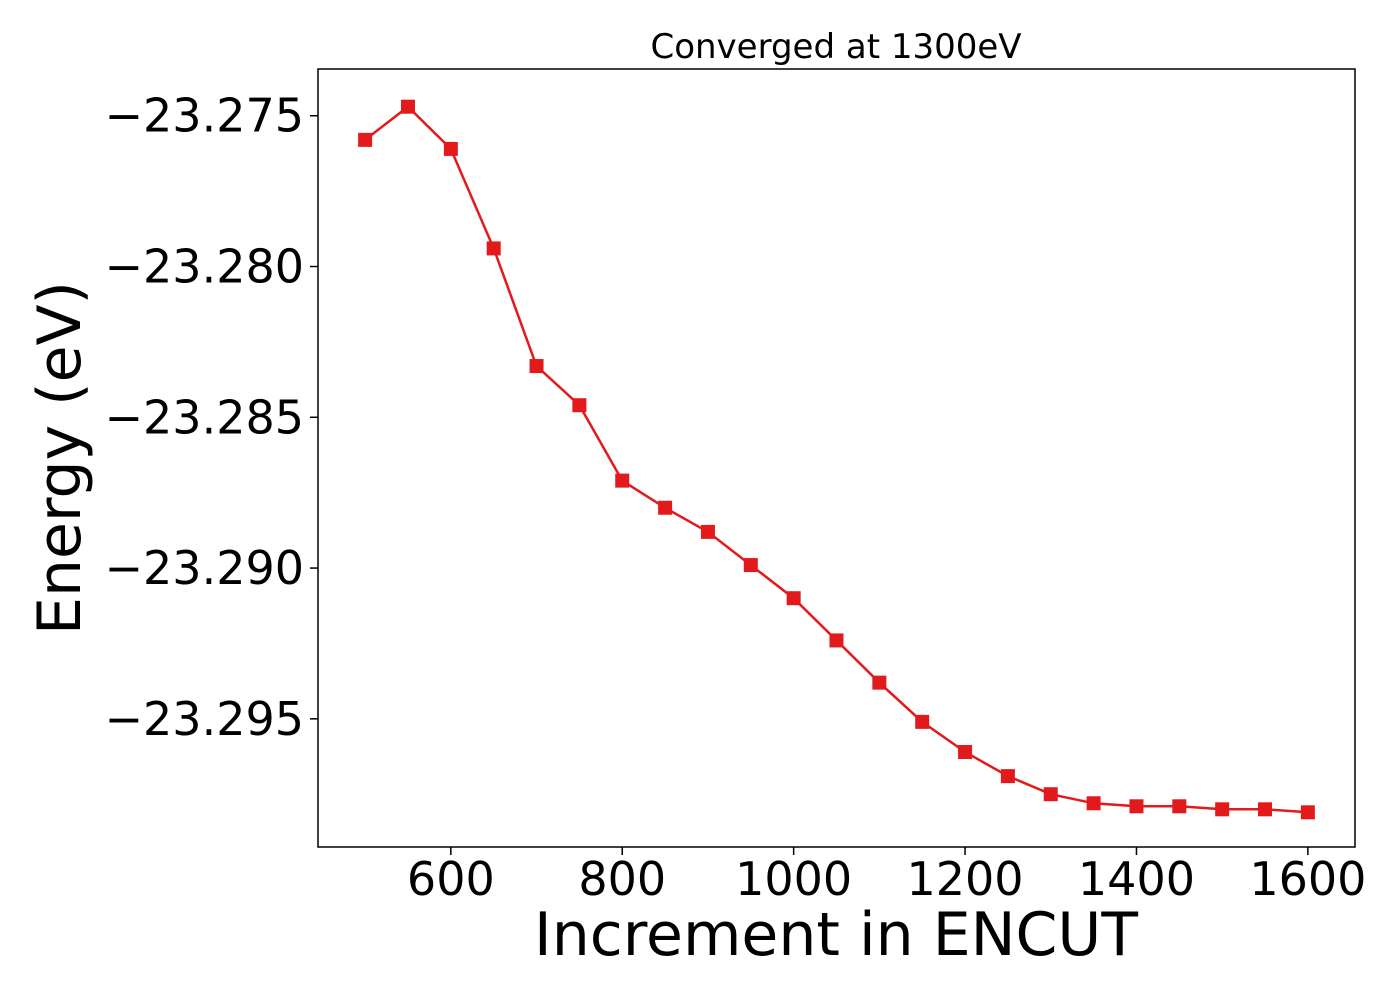 Image resolution: width=1400 pixels, height=1000 pixels. What do you see at coordinates (1307, 879) in the screenshot?
I see `x-tick-label: 1600` at bounding box center [1307, 879].